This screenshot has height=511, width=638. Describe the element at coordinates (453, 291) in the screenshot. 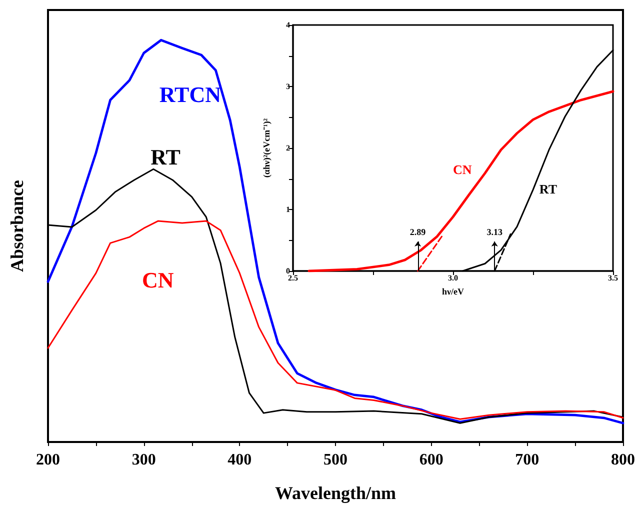

I see `x-axis-title: hν/eV` at that location.